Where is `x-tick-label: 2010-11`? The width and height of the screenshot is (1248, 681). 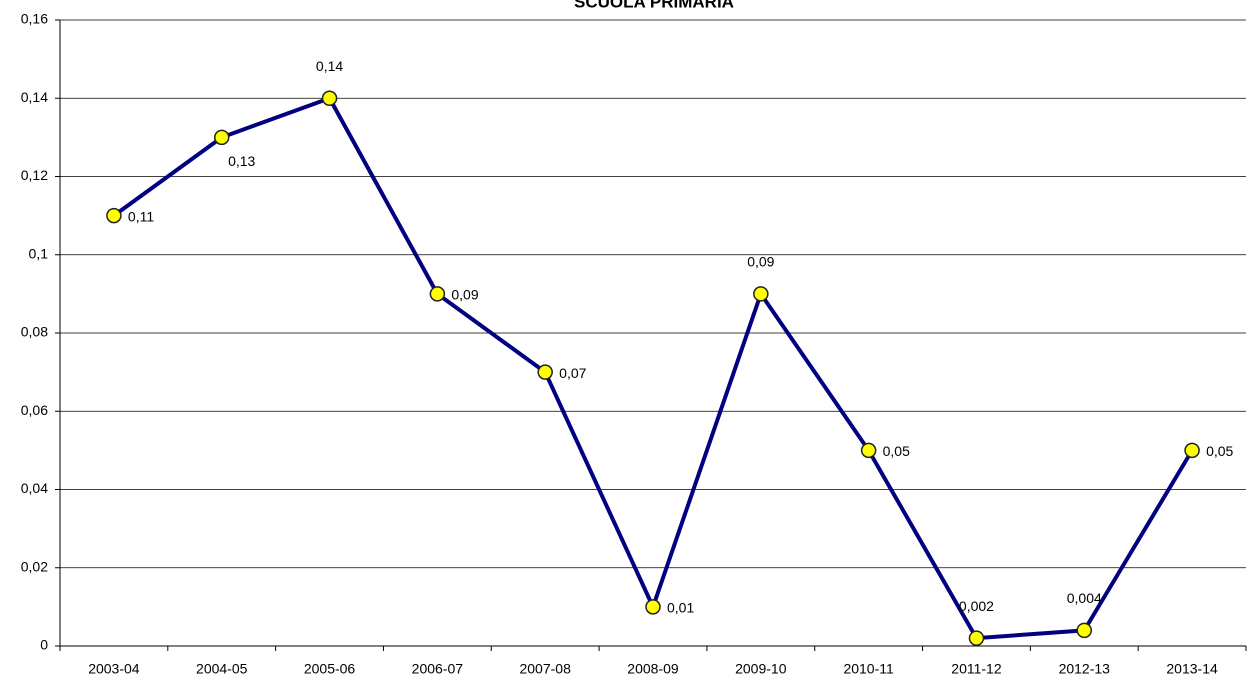
x-tick-label: 2010-11 is located at coordinates (868, 669).